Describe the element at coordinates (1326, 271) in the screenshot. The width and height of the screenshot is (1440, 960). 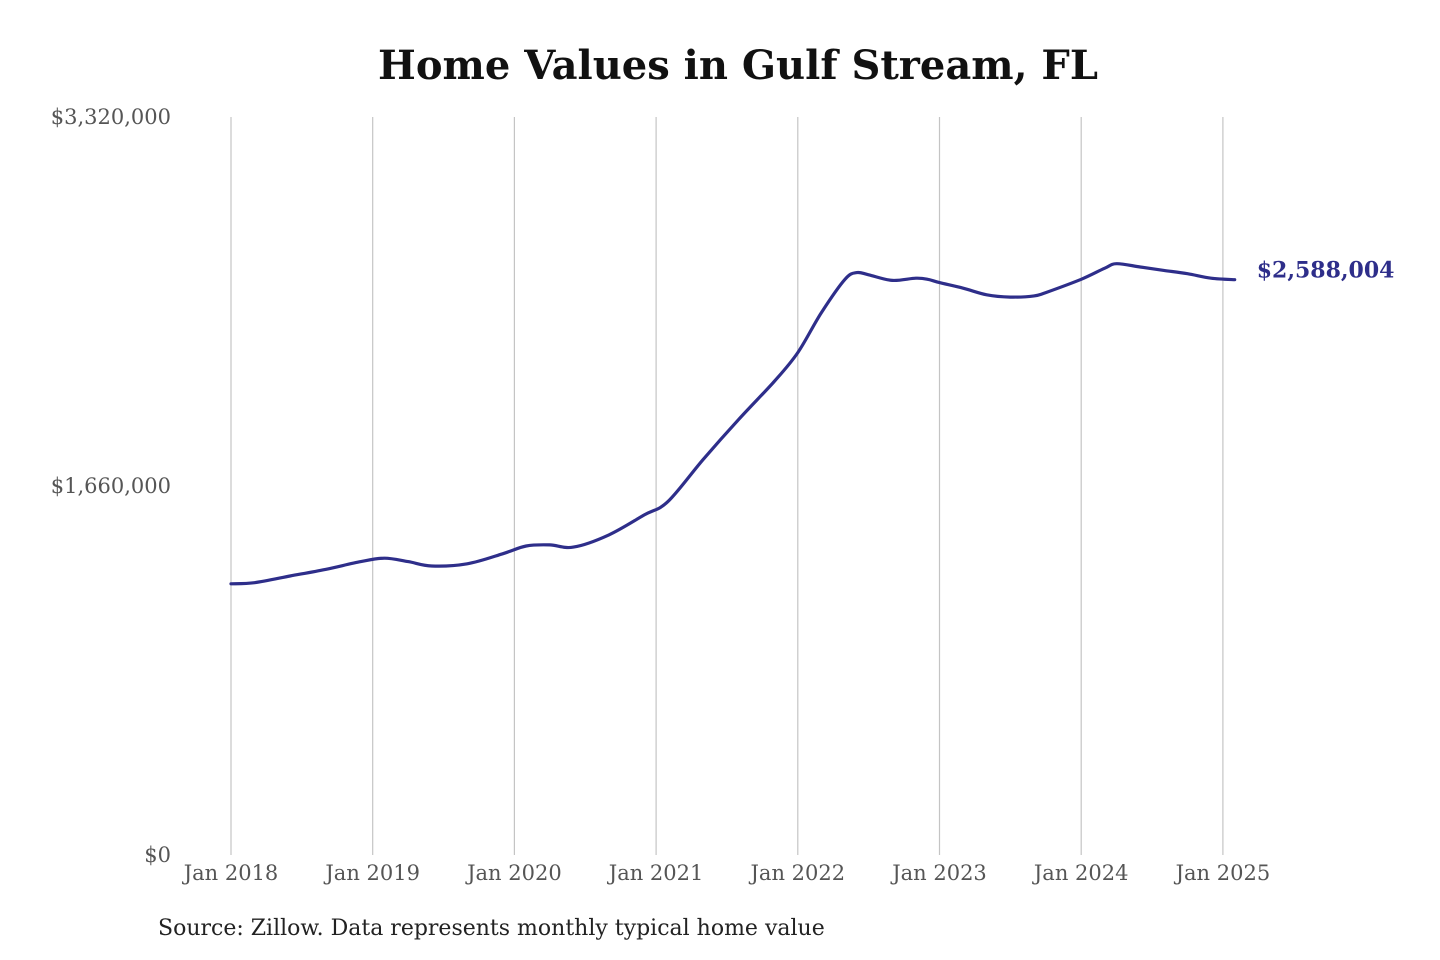
I see `end-value-label: $2,588,004` at that location.